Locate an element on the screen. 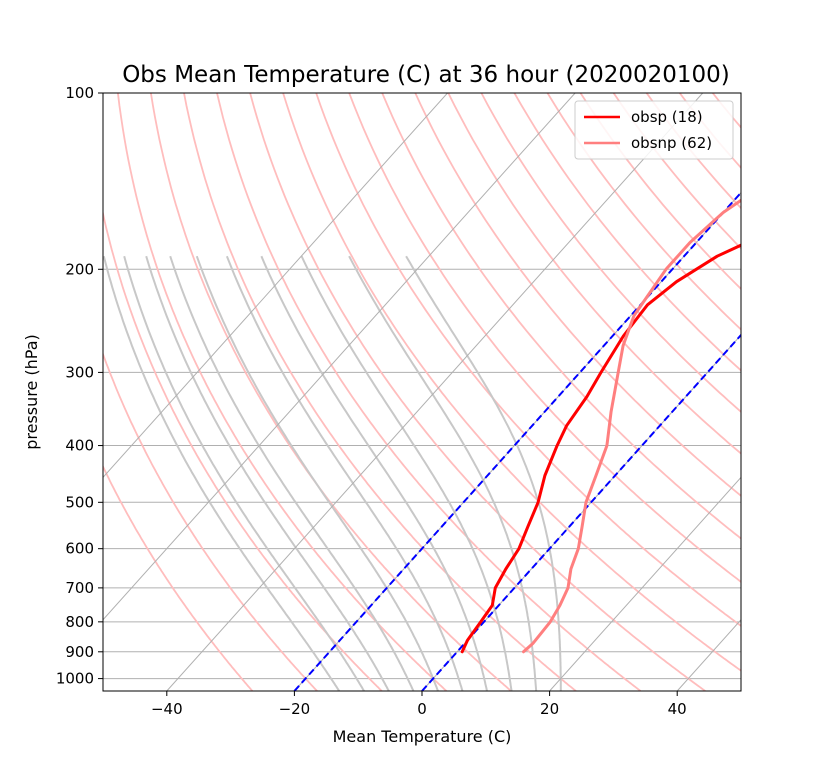 The width and height of the screenshot is (823, 776). y-tick-label: 800 is located at coordinates (79, 622).